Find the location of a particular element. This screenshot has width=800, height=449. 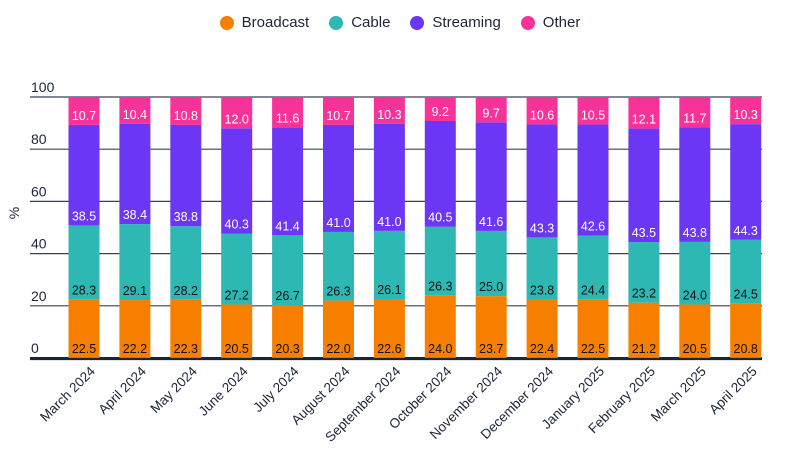

x-tick-label: June 2024 is located at coordinates (224, 391).